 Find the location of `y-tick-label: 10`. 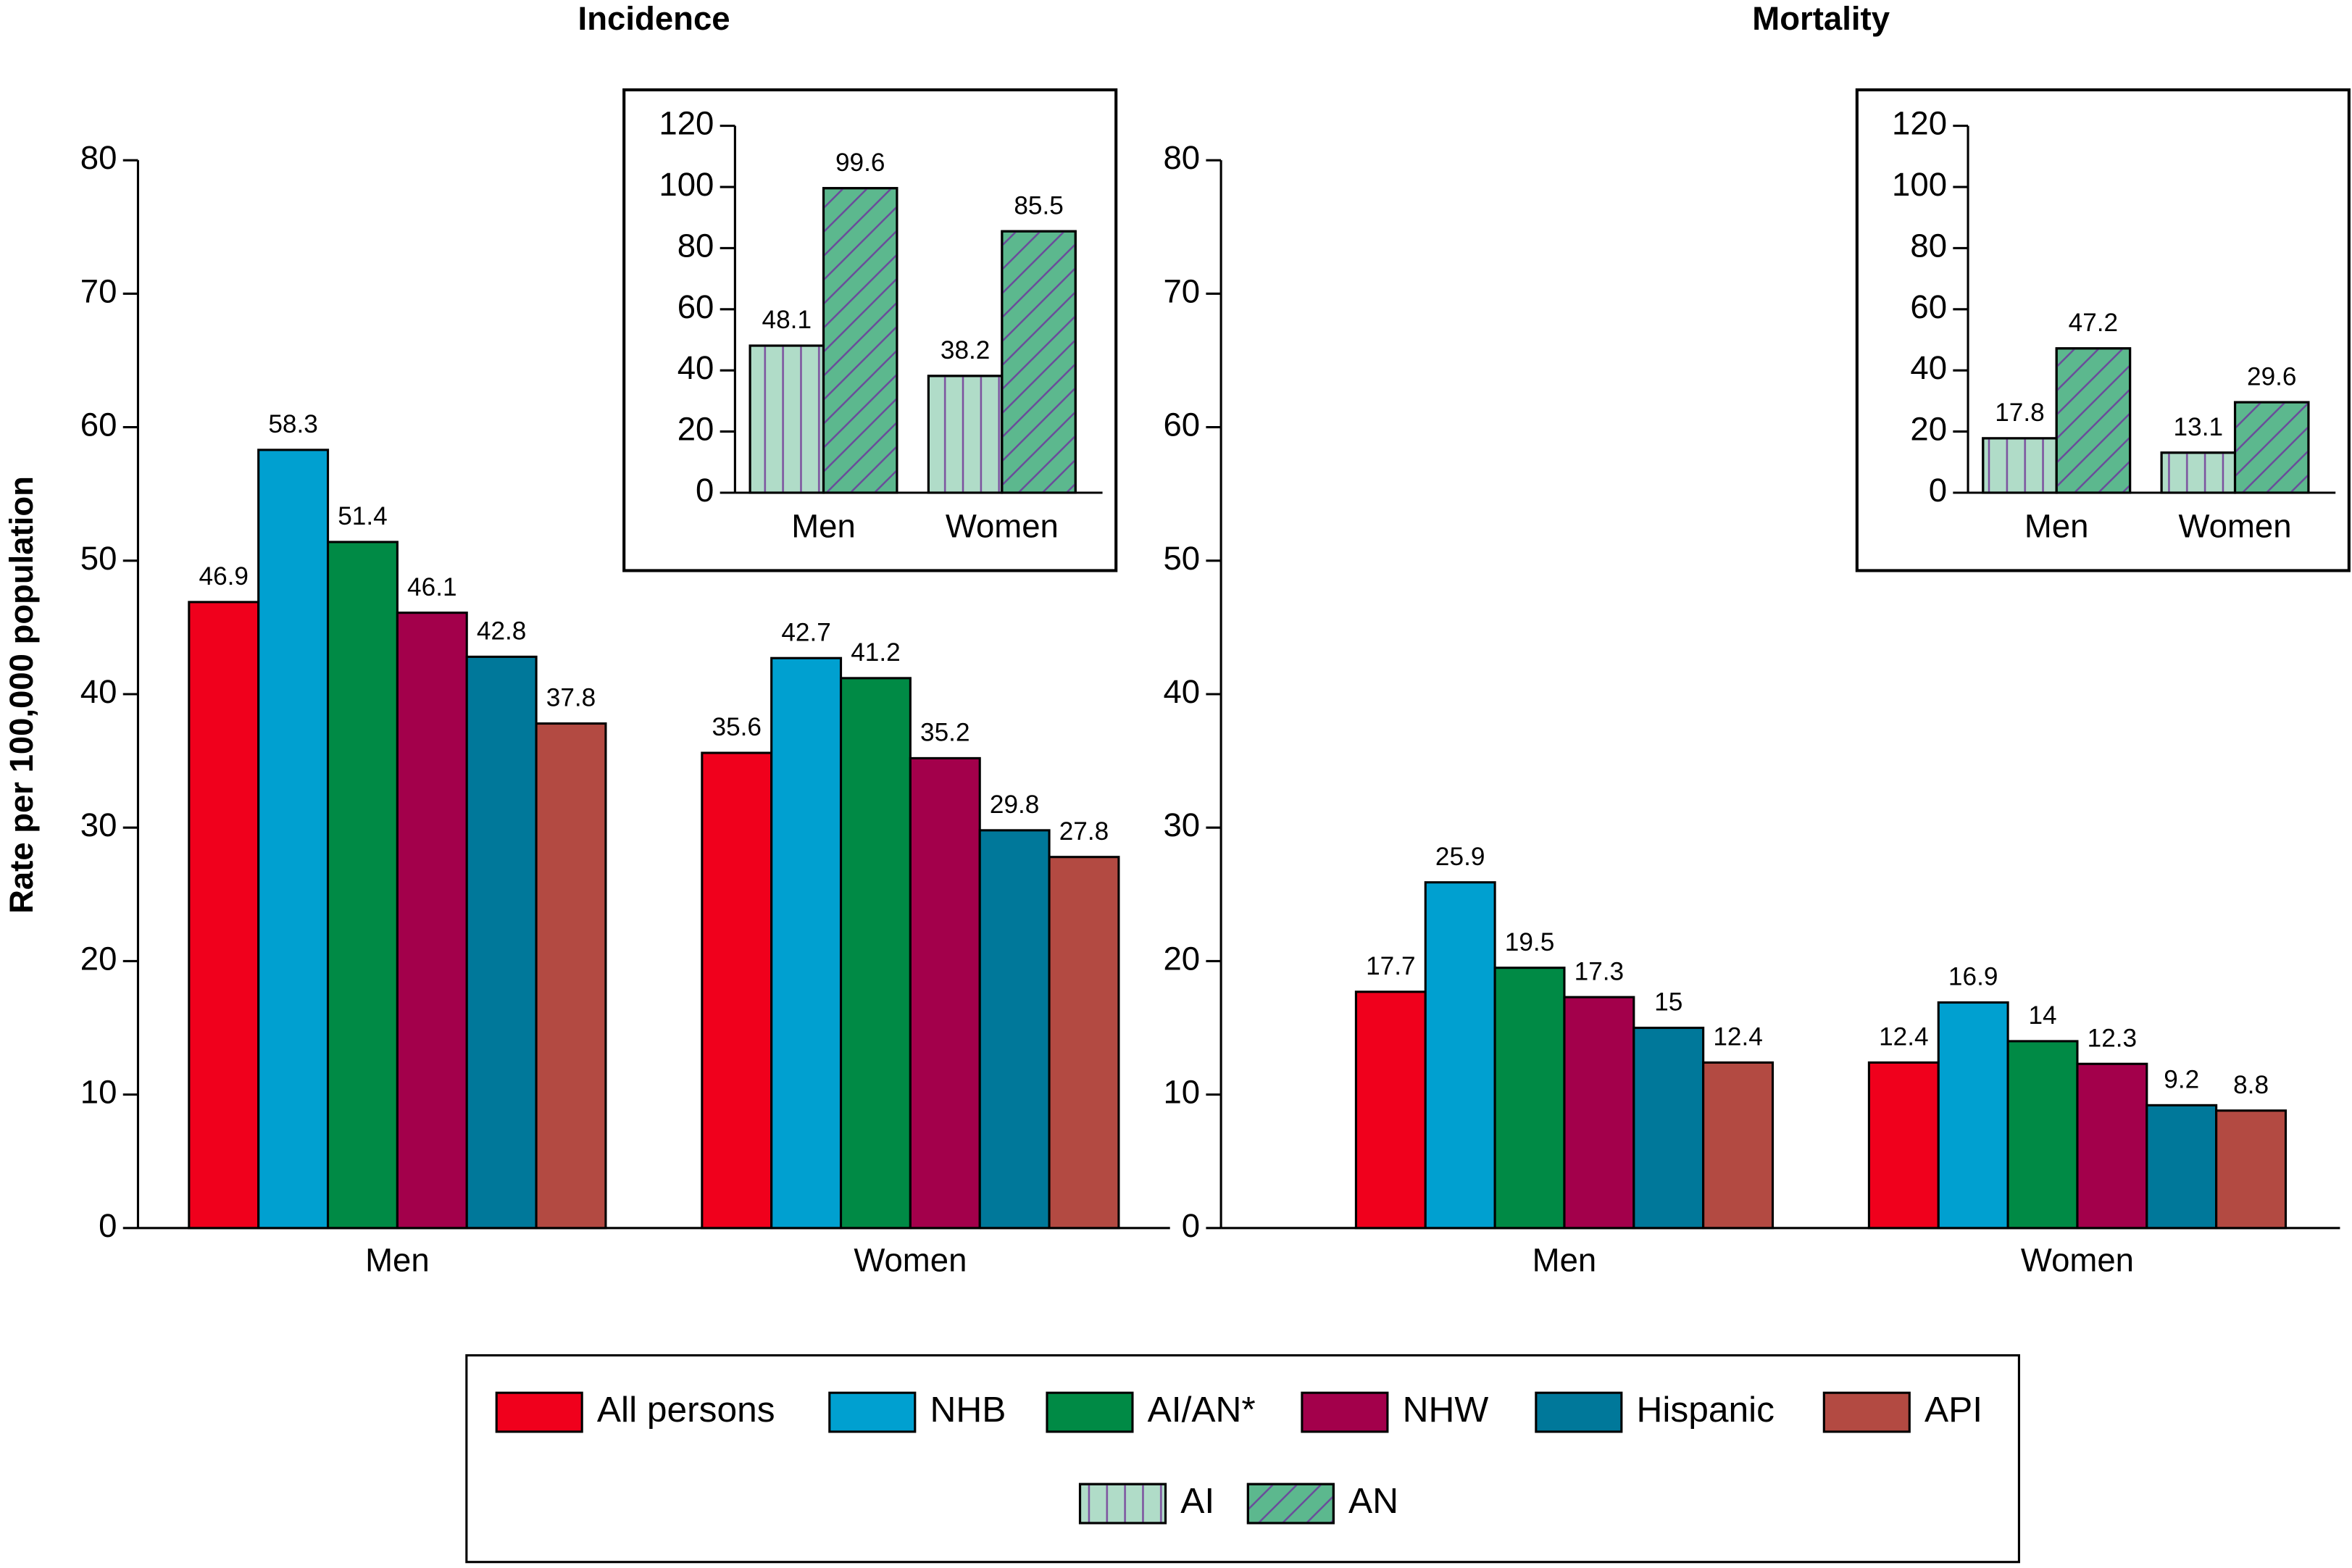

y-tick-label: 10 is located at coordinates (1181, 1092).